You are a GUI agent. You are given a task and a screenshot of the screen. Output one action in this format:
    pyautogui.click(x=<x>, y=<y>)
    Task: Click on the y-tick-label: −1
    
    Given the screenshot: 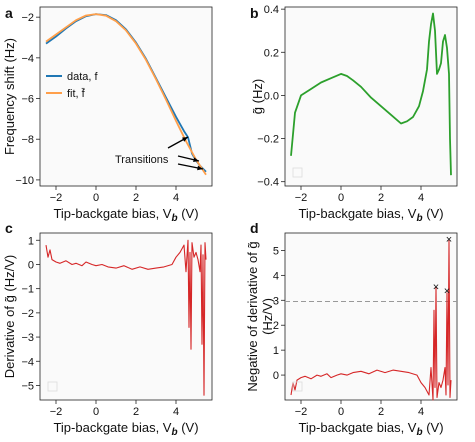 What is the action you would take?
    pyautogui.click(x=27, y=290)
    